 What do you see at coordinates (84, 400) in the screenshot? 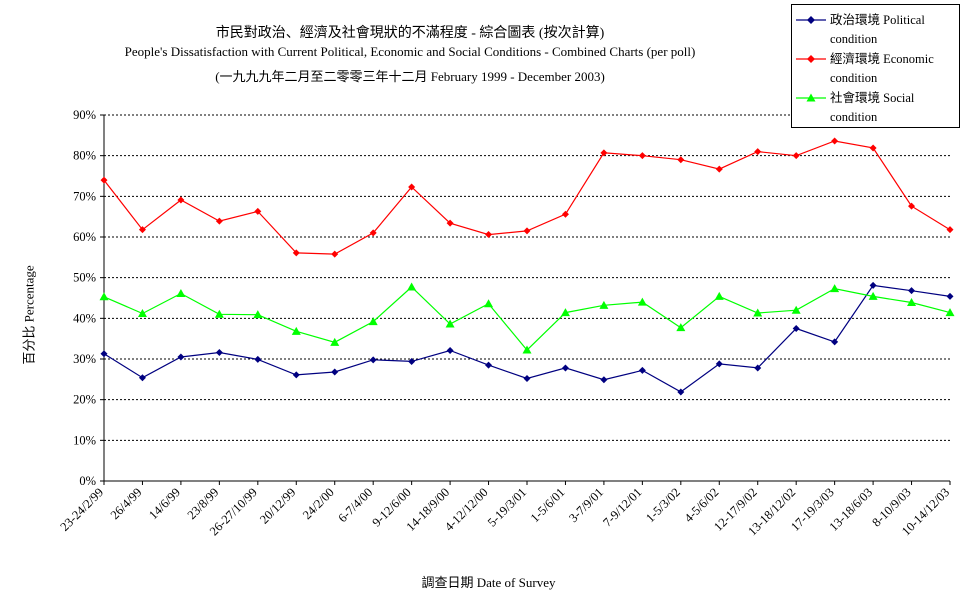
I see `y-tick-label: 20%` at bounding box center [84, 400].